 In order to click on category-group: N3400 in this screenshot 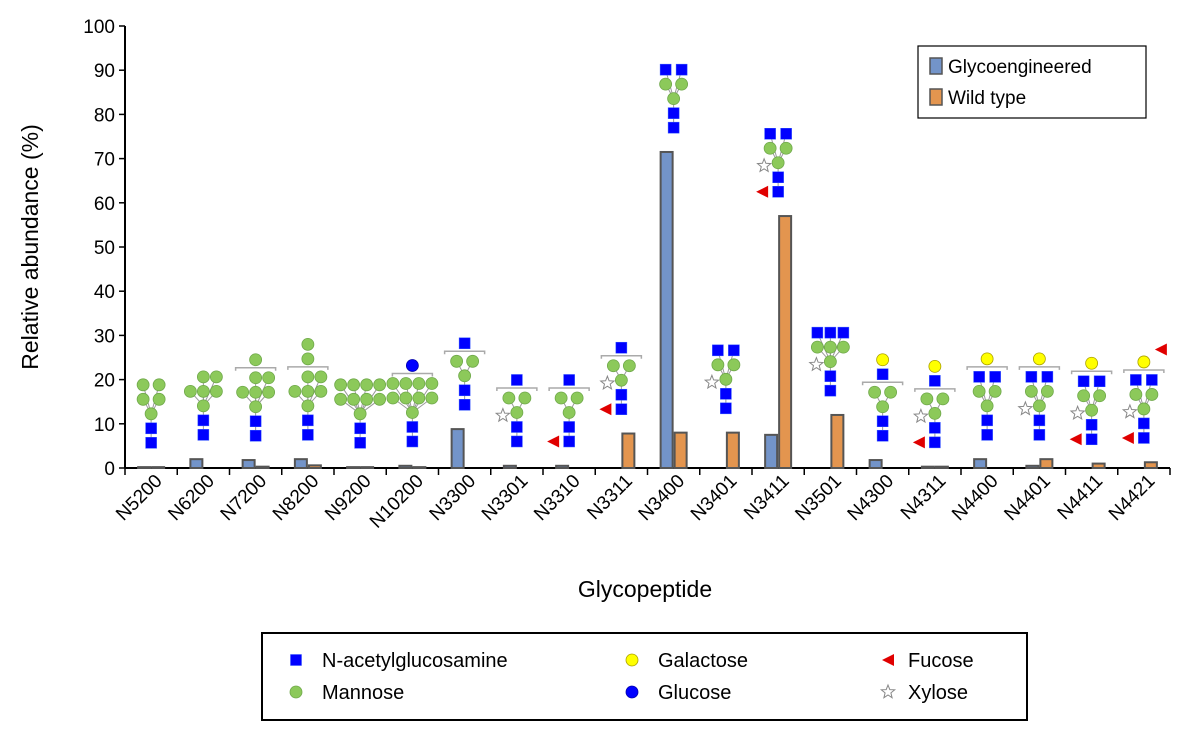, I will do `click(662, 294)`.